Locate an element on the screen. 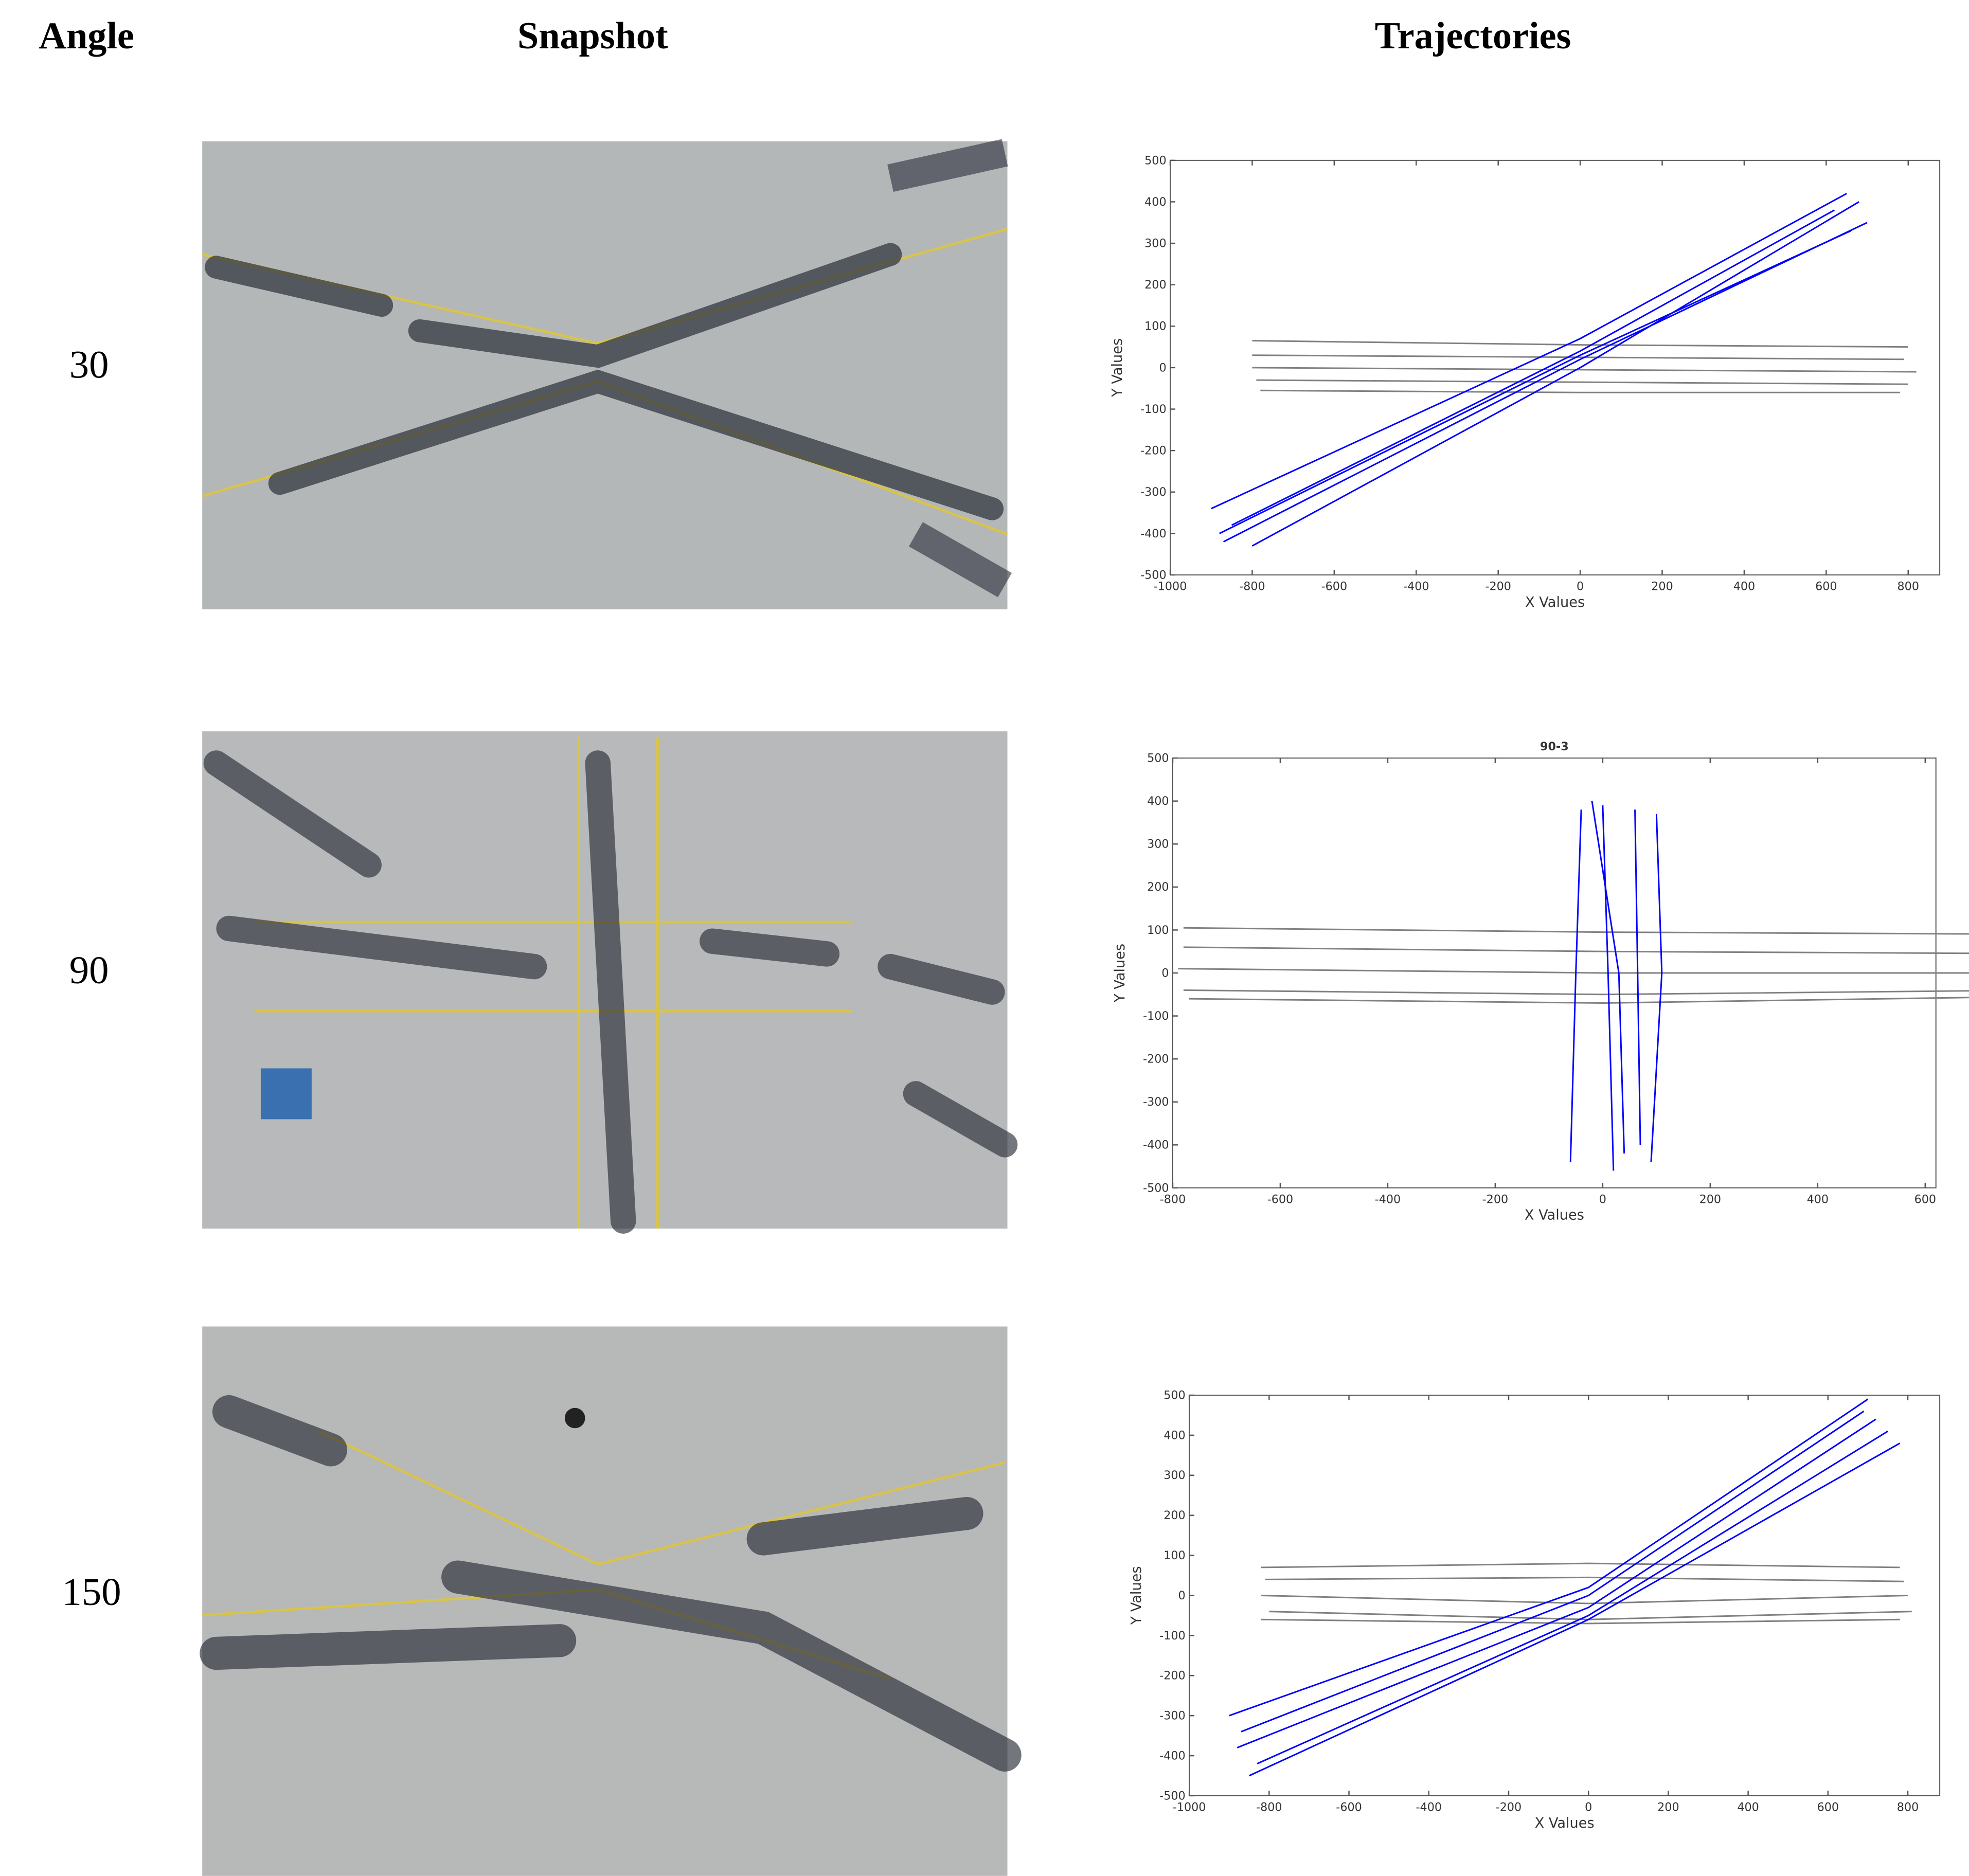 The image size is (1969, 1876). header-snapshot: Snapshot is located at coordinates (592, 36).